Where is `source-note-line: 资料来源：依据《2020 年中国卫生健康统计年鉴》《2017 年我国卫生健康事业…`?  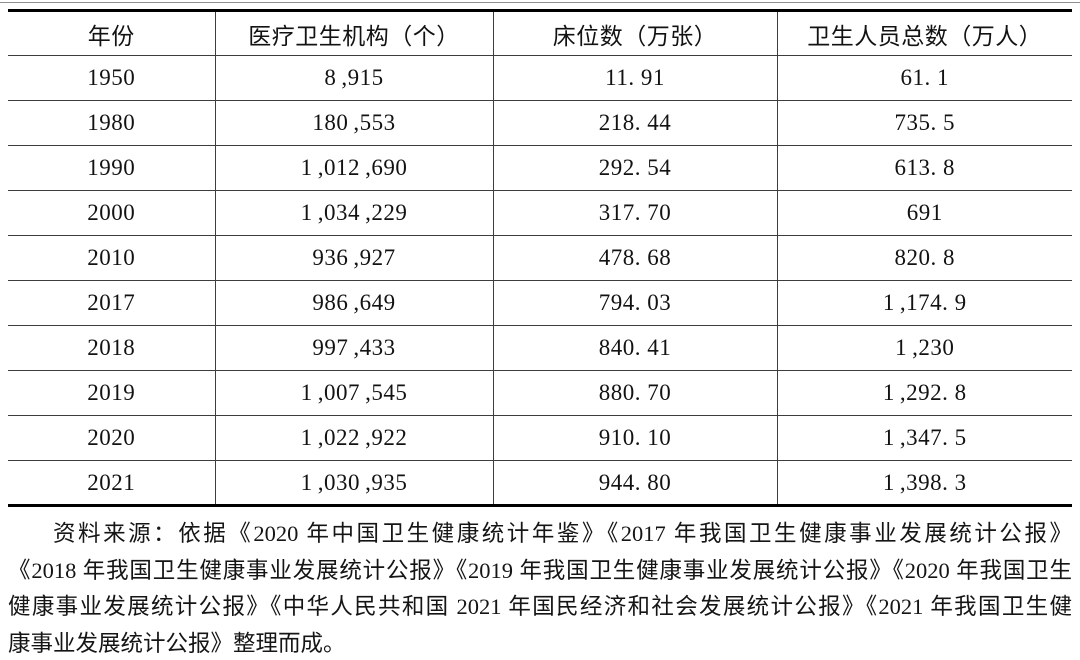 source-note-line: 资料来源：依据《2020 年中国卫生健康统计年鉴》《2017 年我国卫生健康事业… is located at coordinates (562, 533).